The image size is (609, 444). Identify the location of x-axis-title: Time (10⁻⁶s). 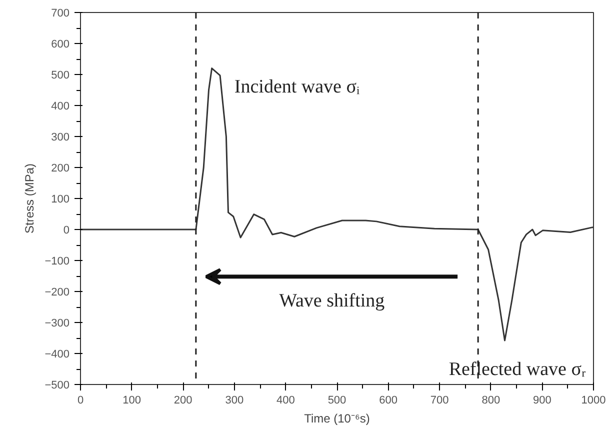
(337, 419).